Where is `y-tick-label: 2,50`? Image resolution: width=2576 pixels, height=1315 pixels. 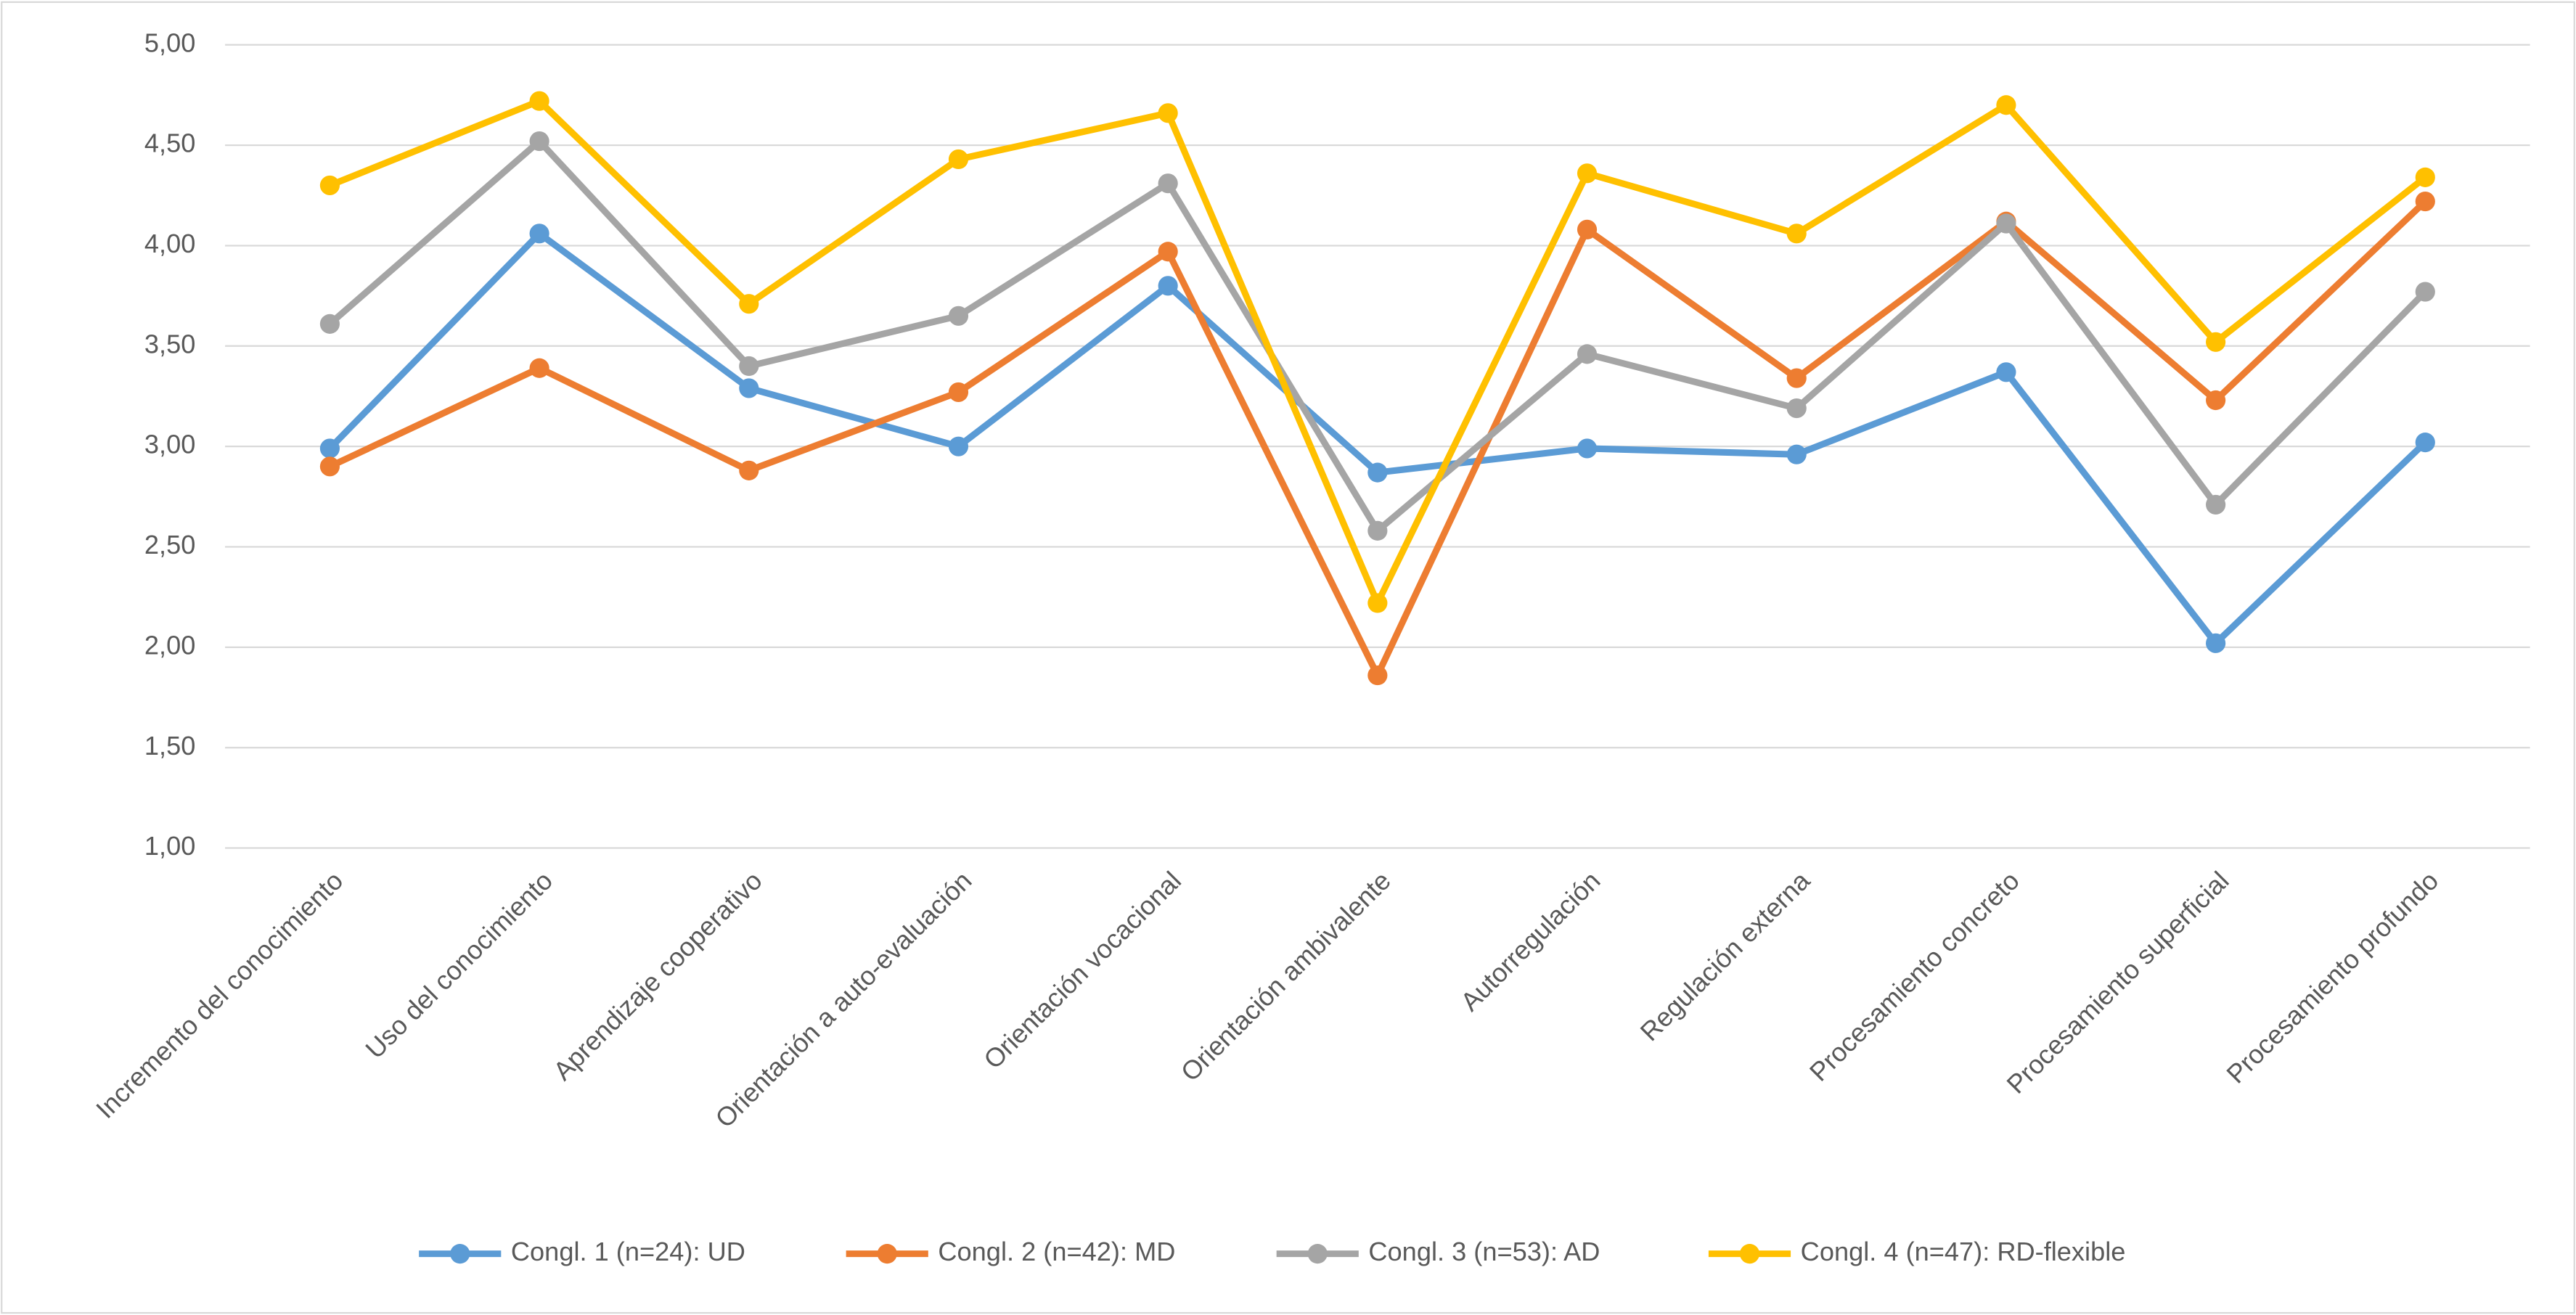 y-tick-label: 2,50 is located at coordinates (170, 545).